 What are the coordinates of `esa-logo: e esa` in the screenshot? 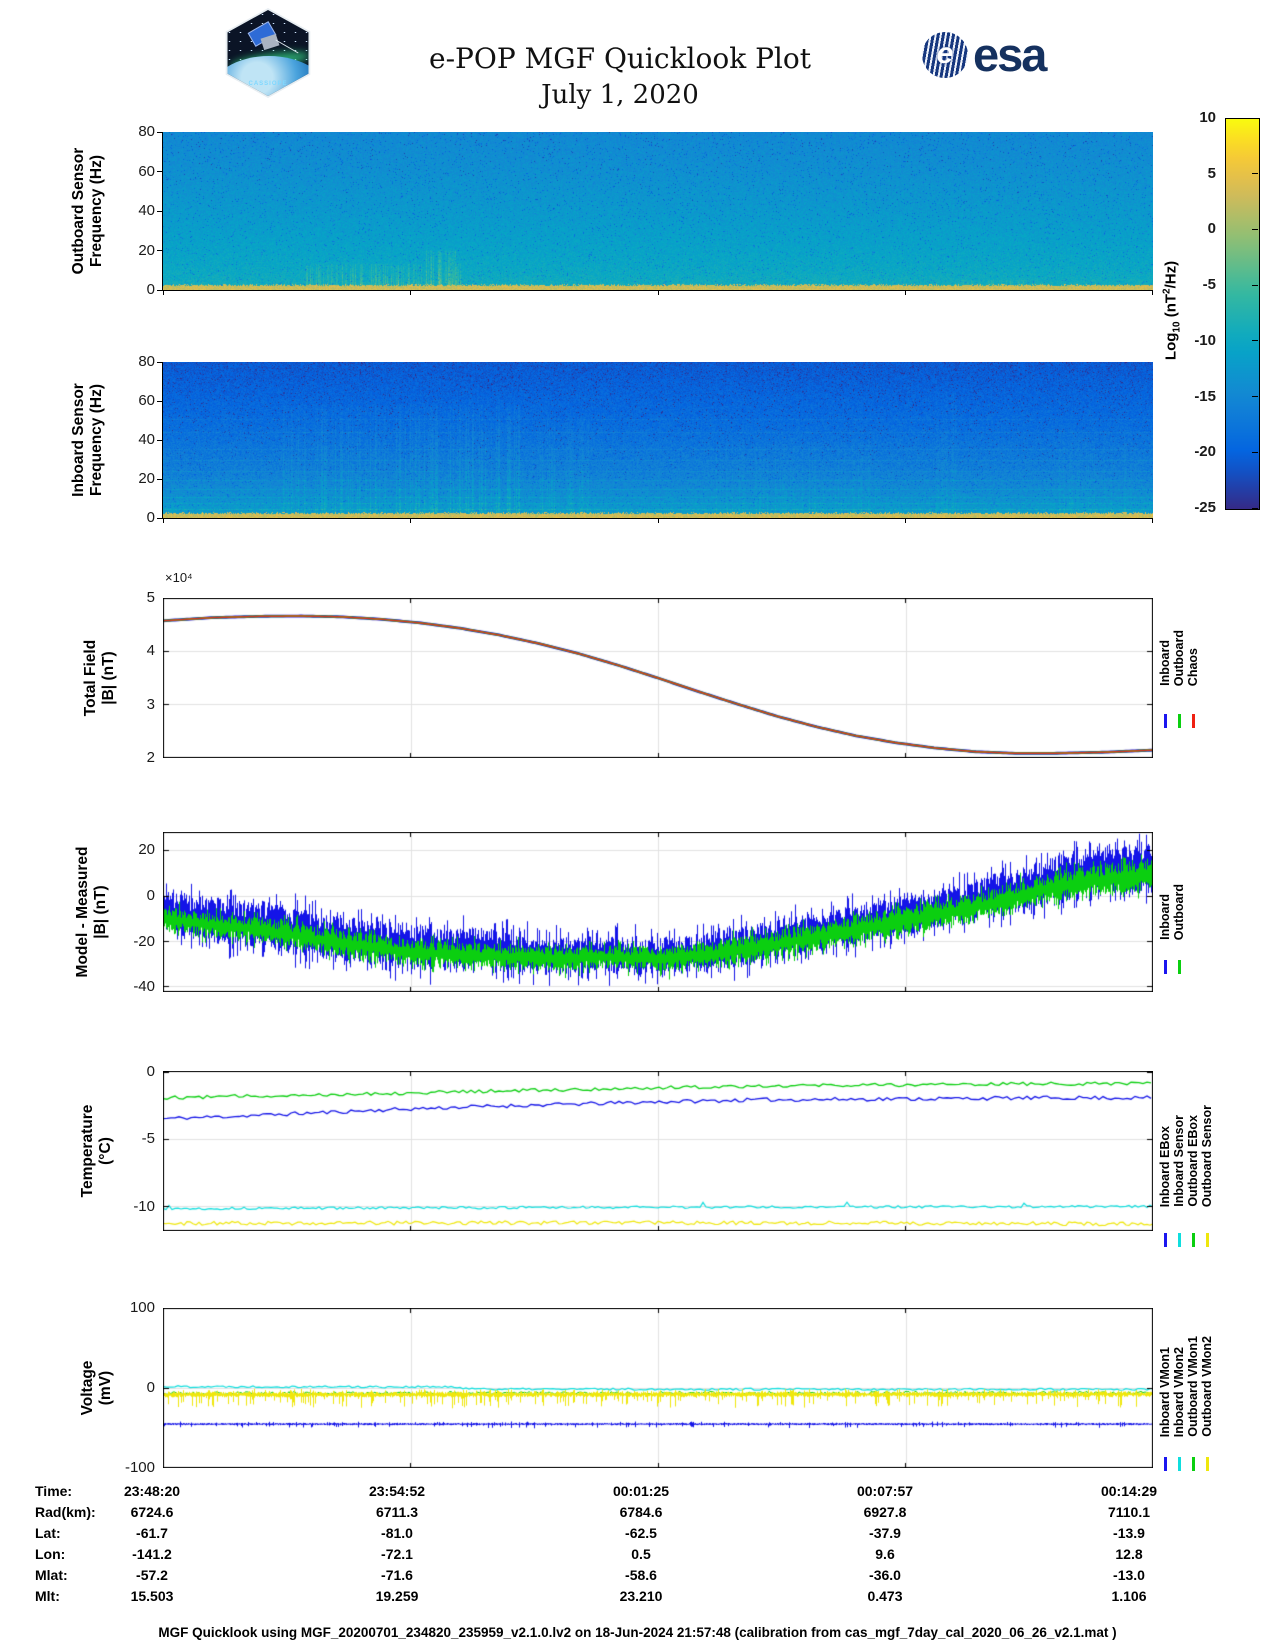 It's located at (984, 54).